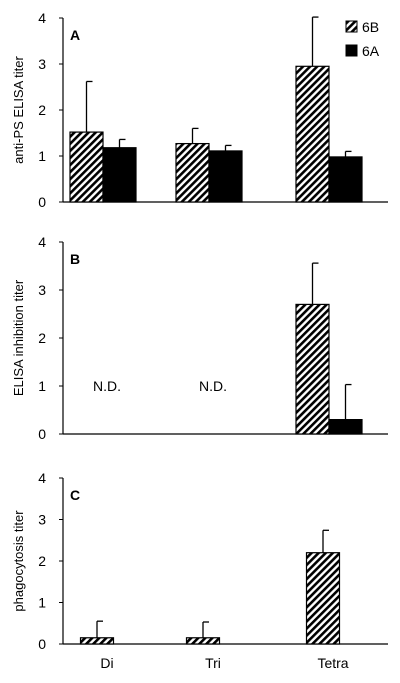 The image size is (400, 683). I want to click on bar-series0-Di, so click(97, 641).